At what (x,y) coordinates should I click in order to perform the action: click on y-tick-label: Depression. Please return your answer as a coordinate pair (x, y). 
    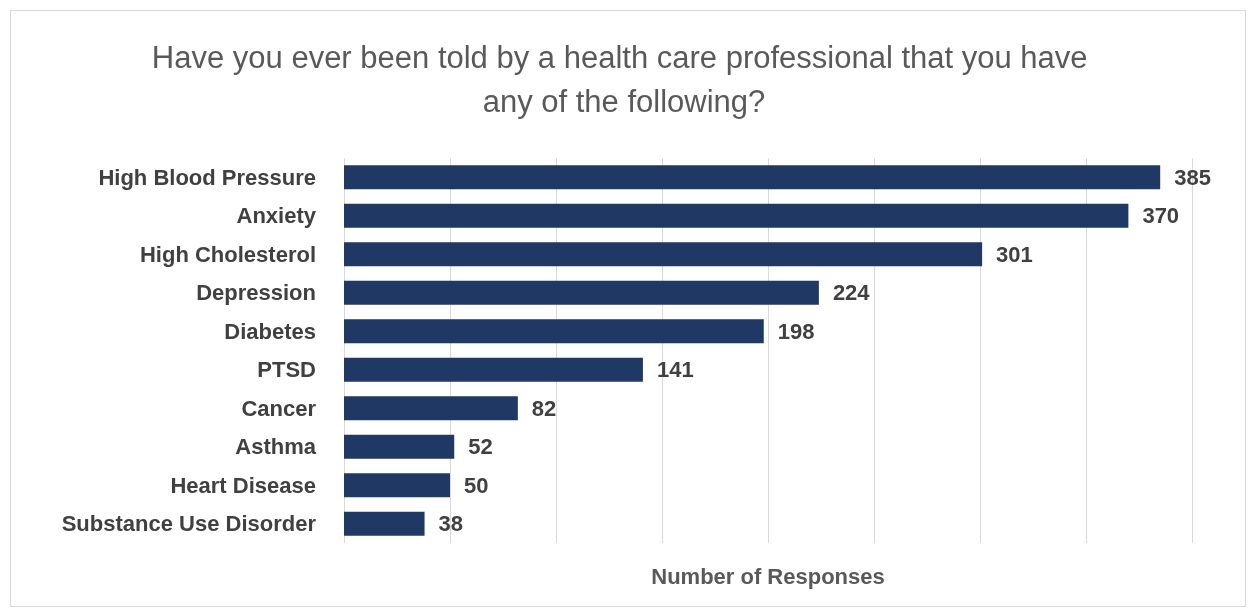
    Looking at the image, I should click on (256, 293).